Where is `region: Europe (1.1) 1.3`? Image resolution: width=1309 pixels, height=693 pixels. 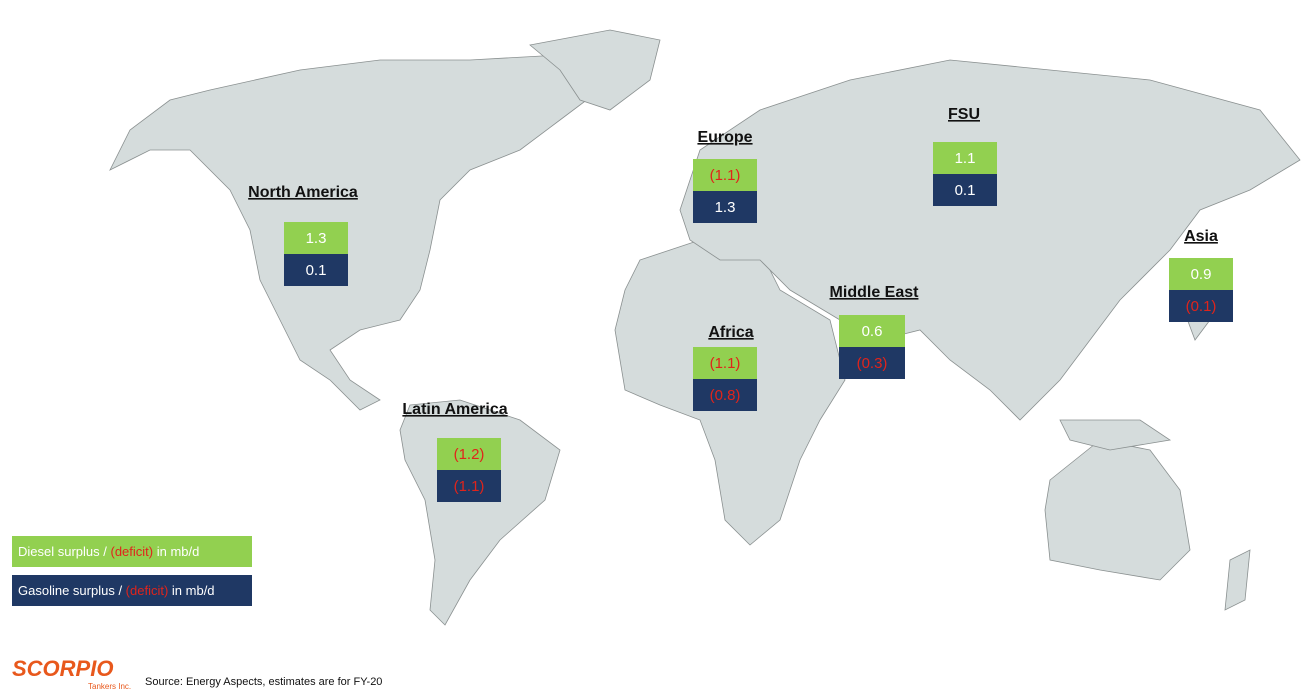 region: Europe (1.1) 1.3 is located at coordinates (725, 176).